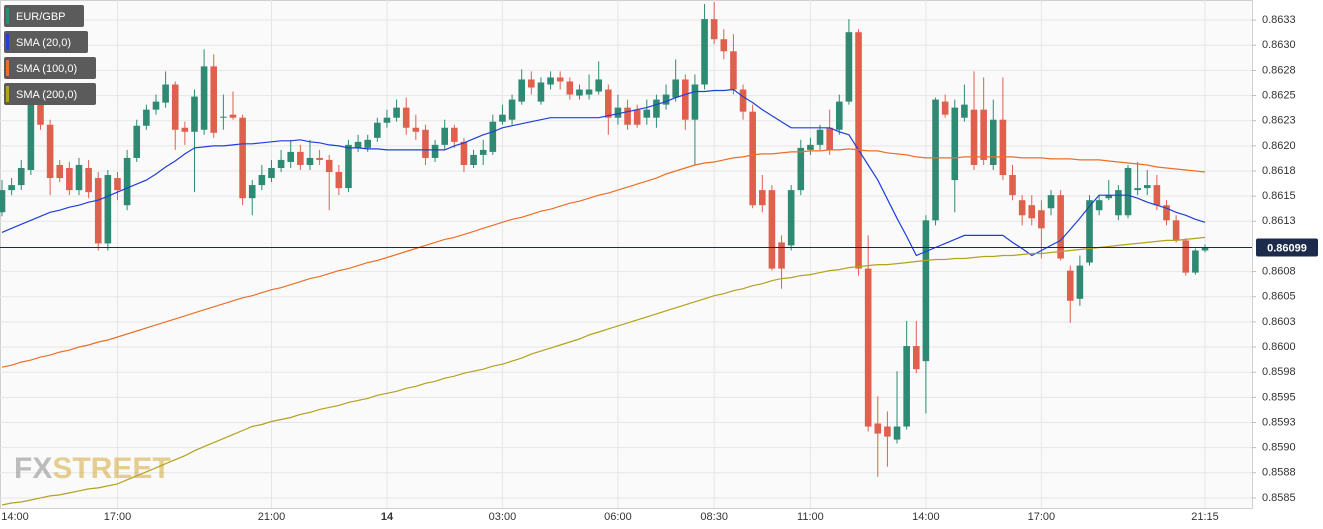 The image size is (1323, 529). Describe the element at coordinates (33, 468) in the screenshot. I see `watermark-prefix: FX` at that location.